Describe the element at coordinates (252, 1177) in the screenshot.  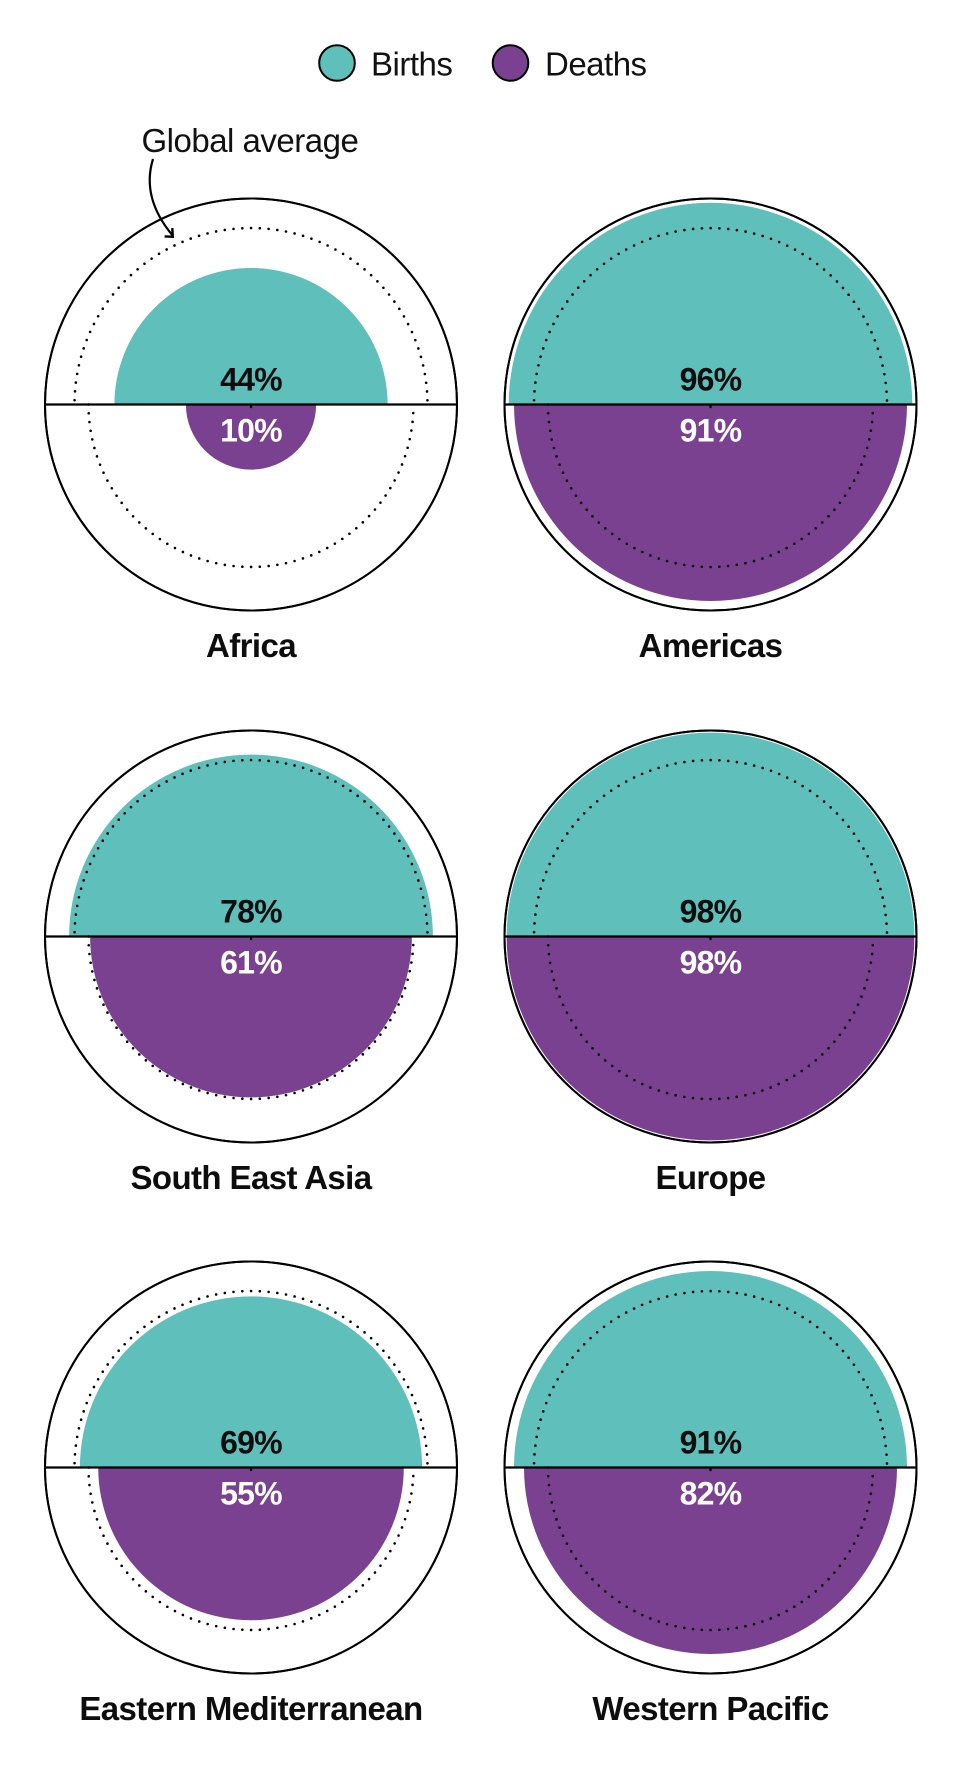
I see `svg-text: South East Asia` at that location.